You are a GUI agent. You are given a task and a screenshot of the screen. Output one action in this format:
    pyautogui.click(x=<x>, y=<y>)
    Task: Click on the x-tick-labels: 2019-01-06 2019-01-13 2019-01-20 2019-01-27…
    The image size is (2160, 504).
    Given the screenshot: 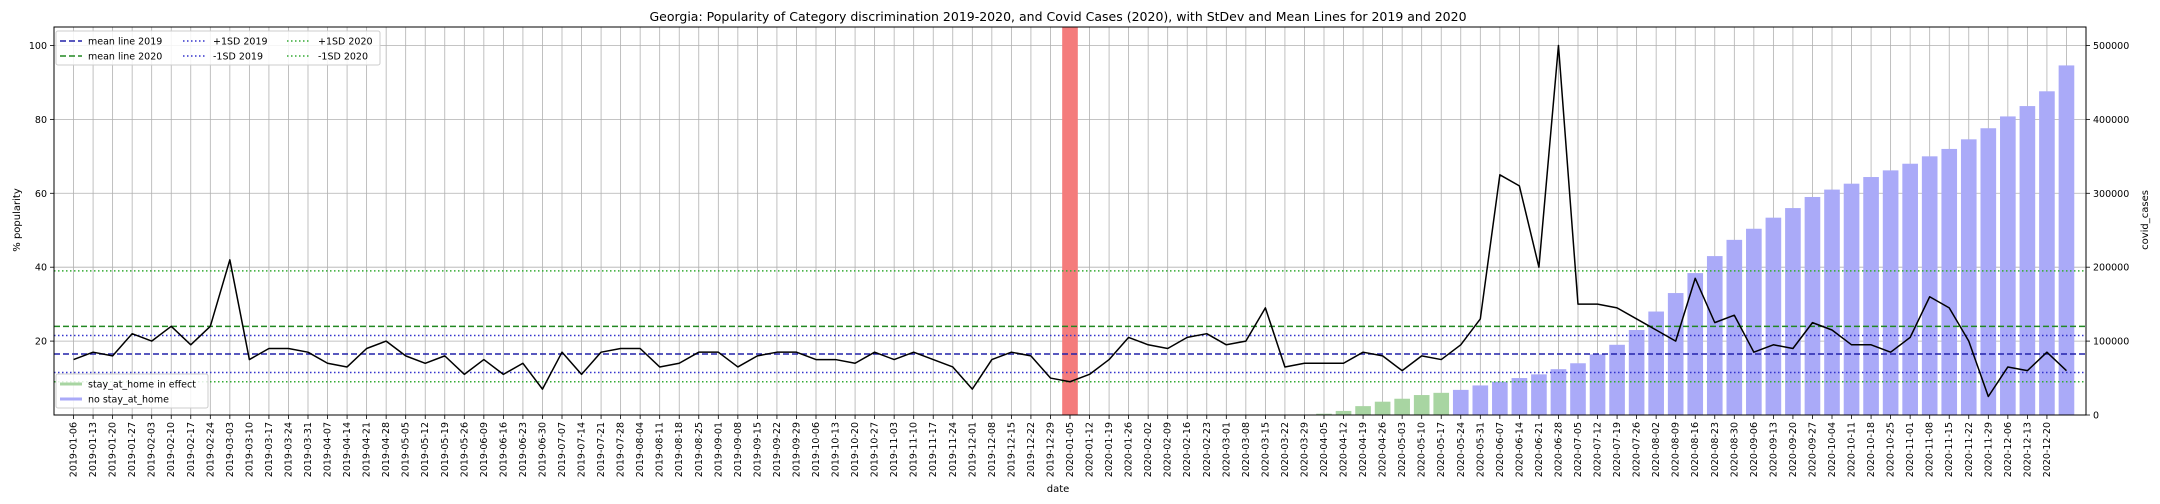 What is the action you would take?
    pyautogui.click(x=1061, y=446)
    